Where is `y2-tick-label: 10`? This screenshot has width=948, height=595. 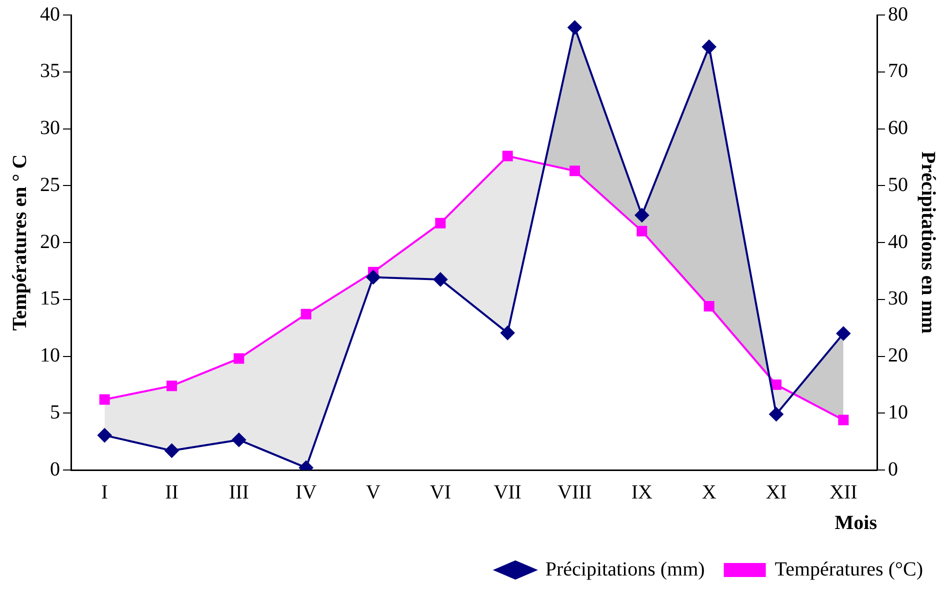
y2-tick-label: 10 is located at coordinates (898, 412).